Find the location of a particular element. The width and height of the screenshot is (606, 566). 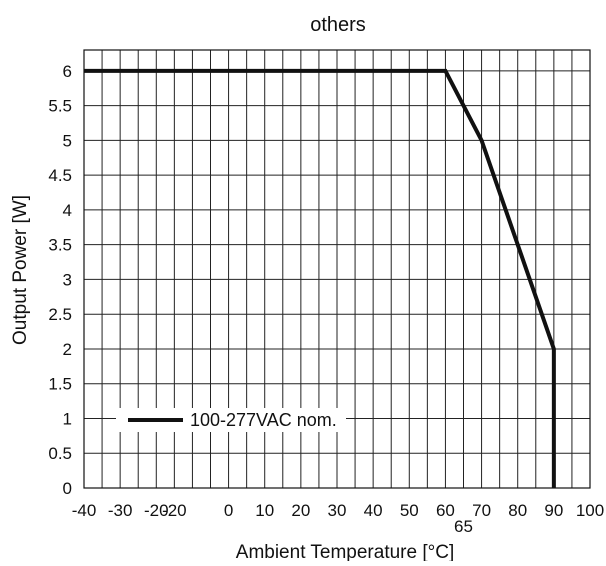

x-tick-label: 40 is located at coordinates (373, 510).